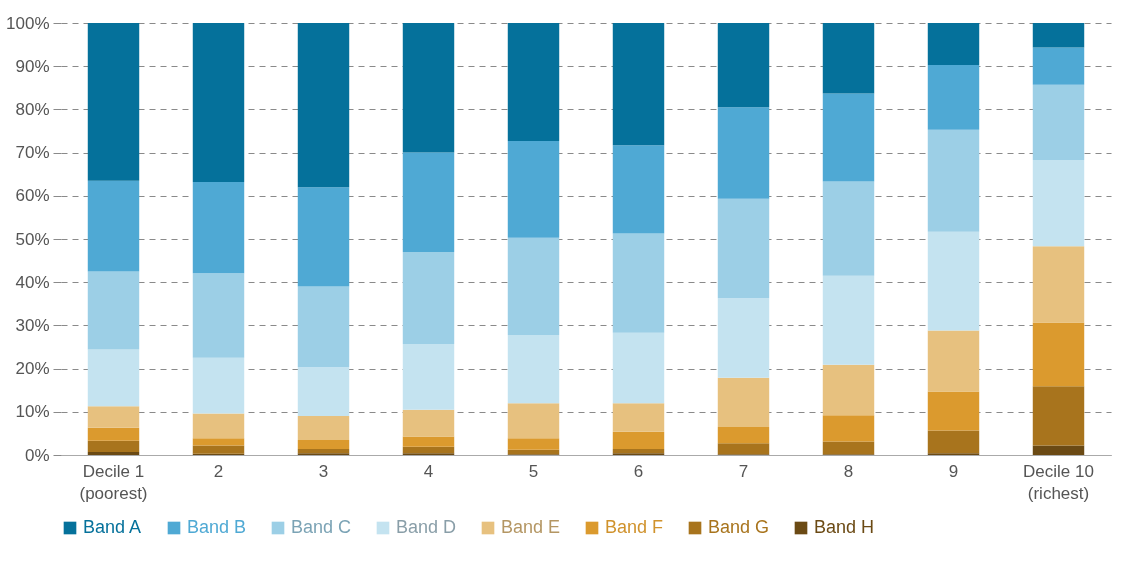 This screenshot has height=561, width=1143. Describe the element at coordinates (217, 527) in the screenshot. I see `legend-label: Band B` at that location.